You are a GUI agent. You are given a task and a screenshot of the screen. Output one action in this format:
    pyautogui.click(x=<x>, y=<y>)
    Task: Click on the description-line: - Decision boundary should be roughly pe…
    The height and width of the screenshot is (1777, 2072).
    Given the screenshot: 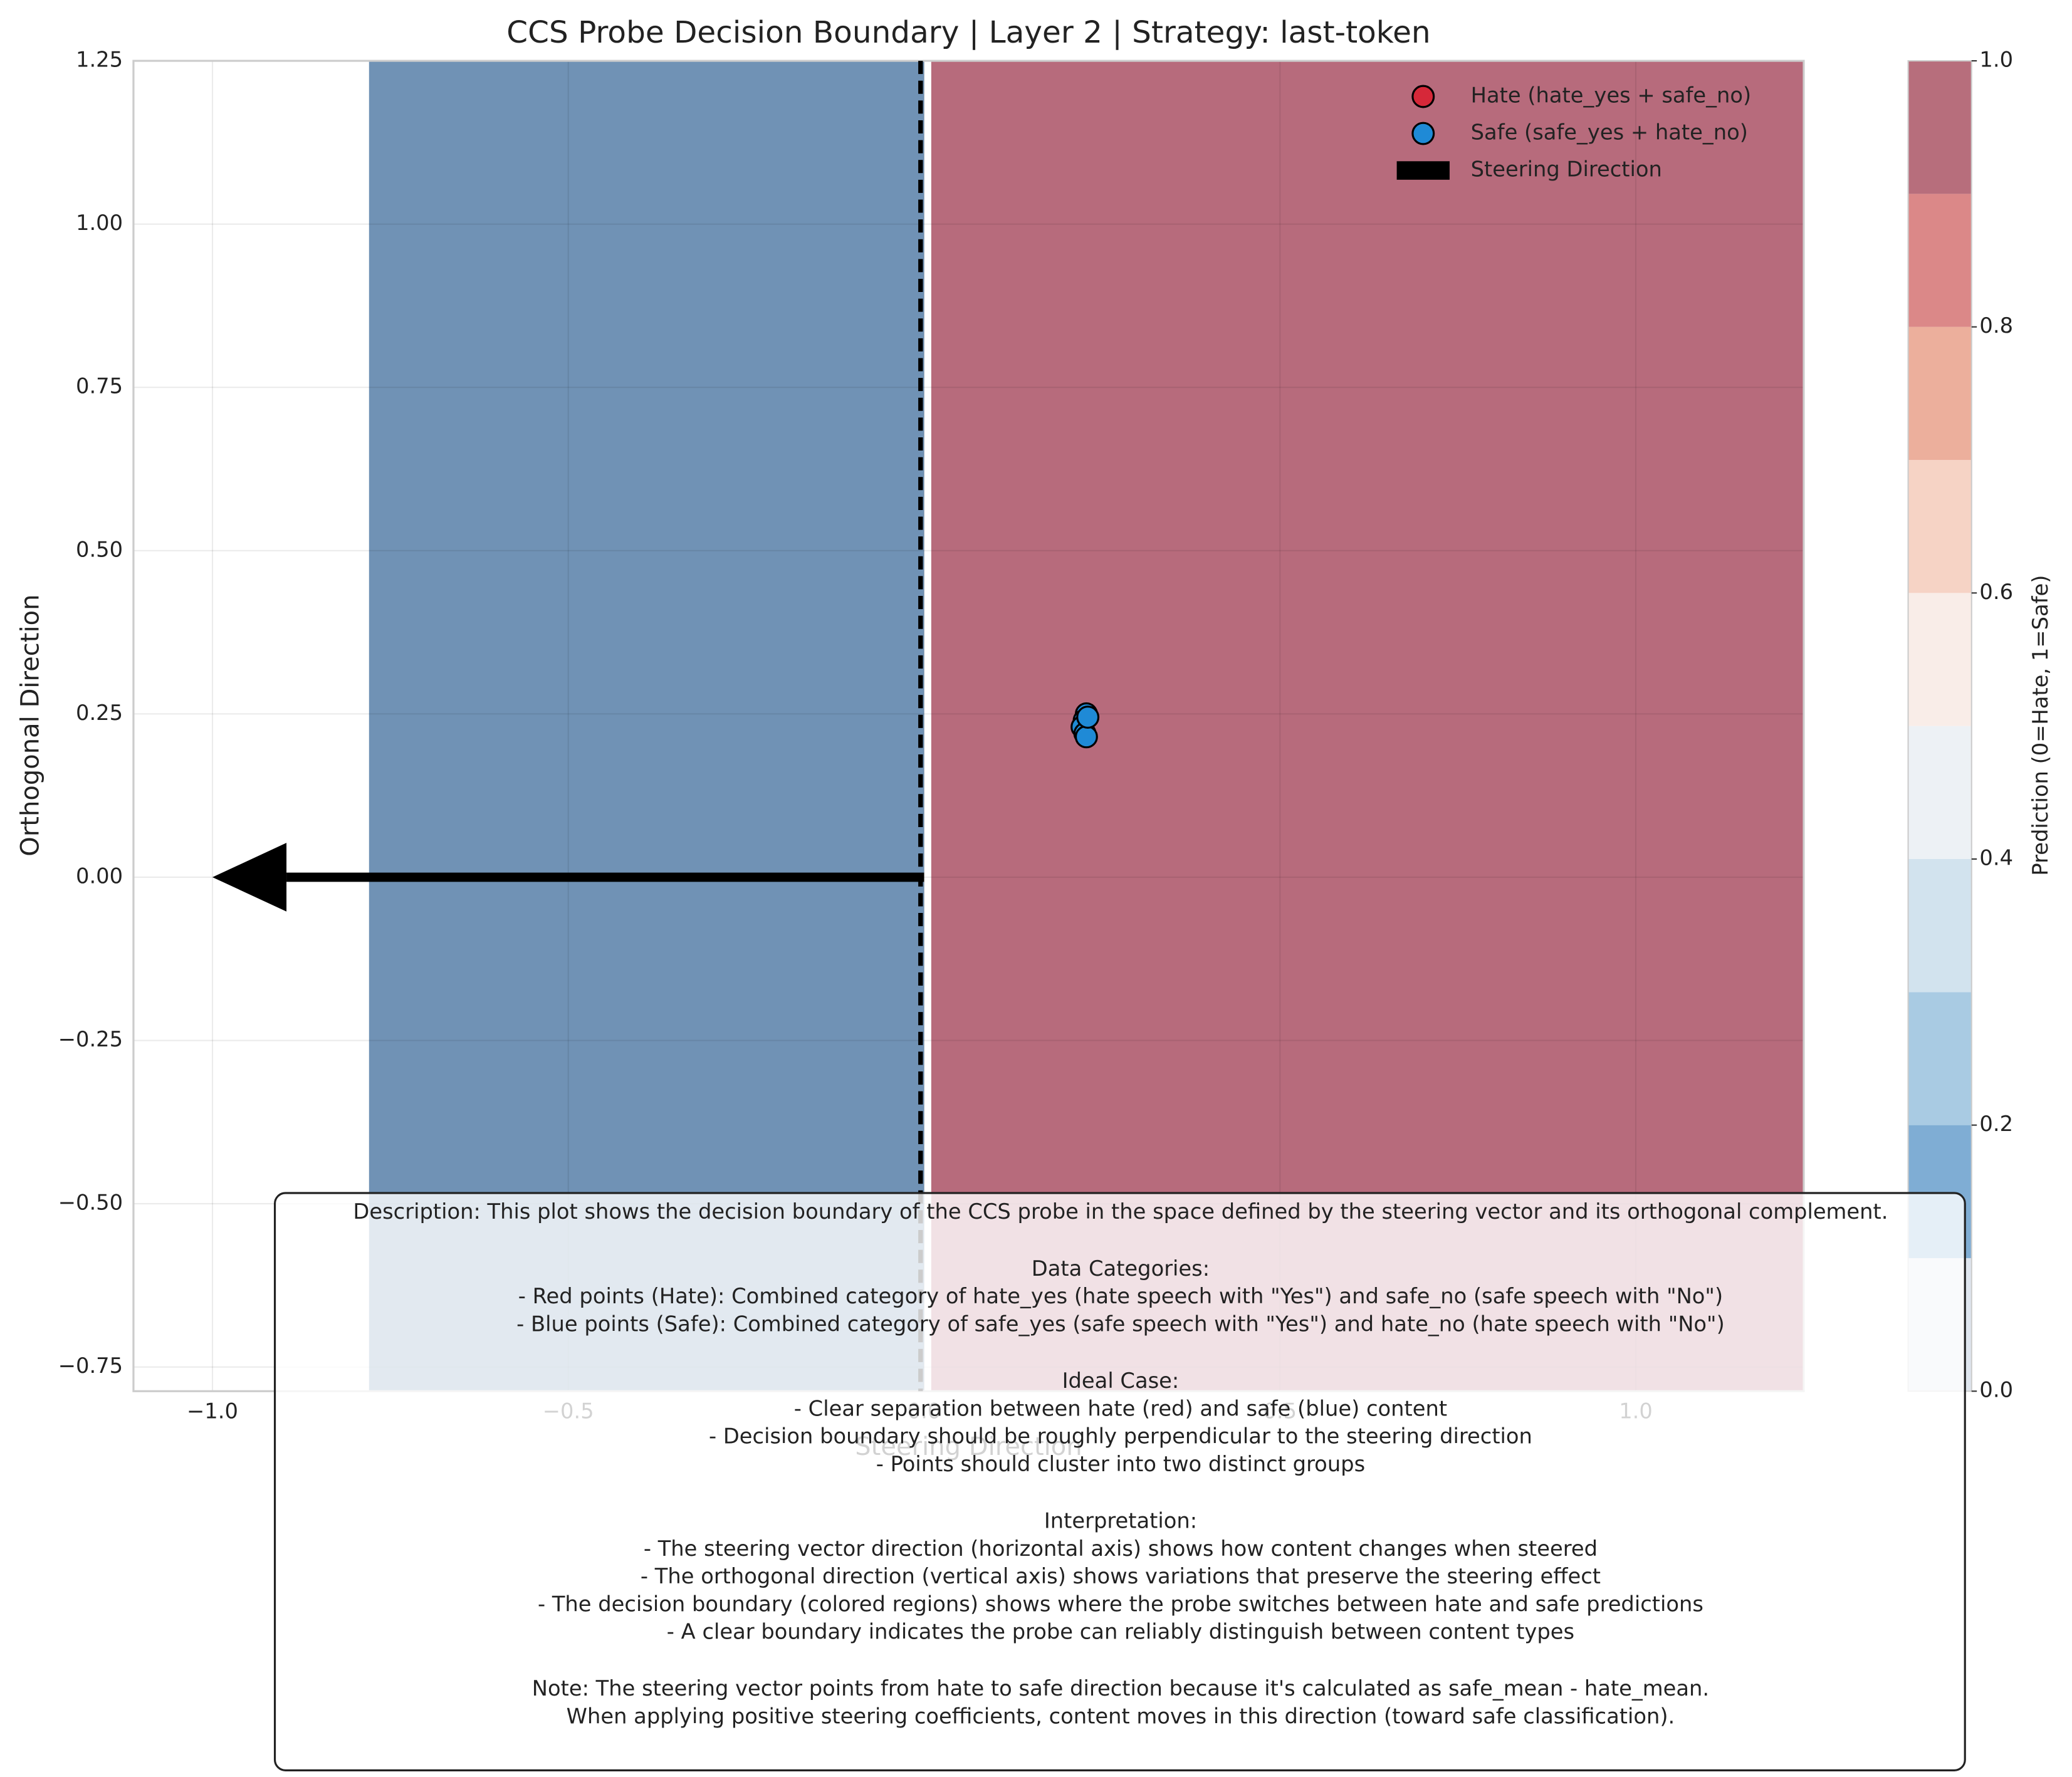 What is the action you would take?
    pyautogui.click(x=1120, y=1436)
    